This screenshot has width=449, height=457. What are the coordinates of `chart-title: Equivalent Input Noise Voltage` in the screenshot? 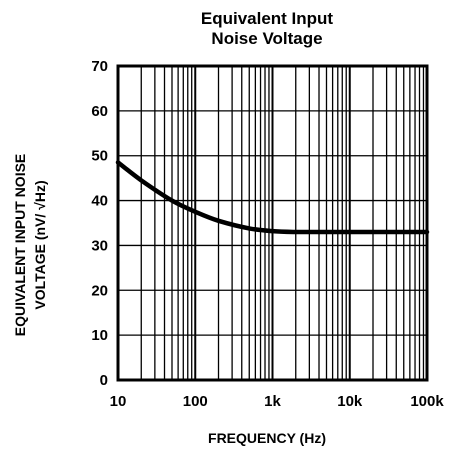 It's located at (267, 28).